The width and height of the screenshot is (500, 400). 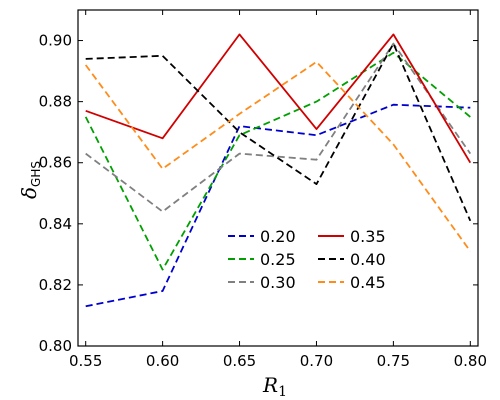 I want to click on x-axis-label: R1, so click(x=274, y=386).